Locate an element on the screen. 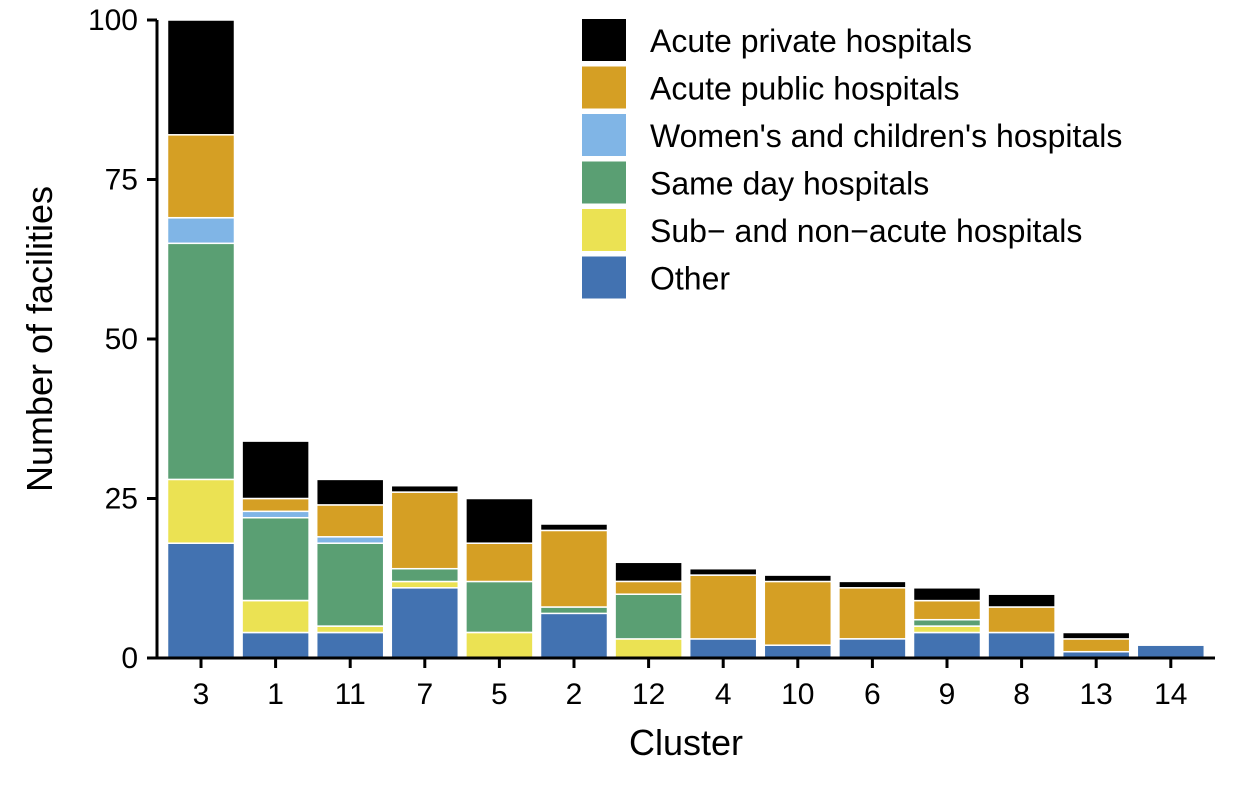  x-tick-label: 1 is located at coordinates (275, 694).